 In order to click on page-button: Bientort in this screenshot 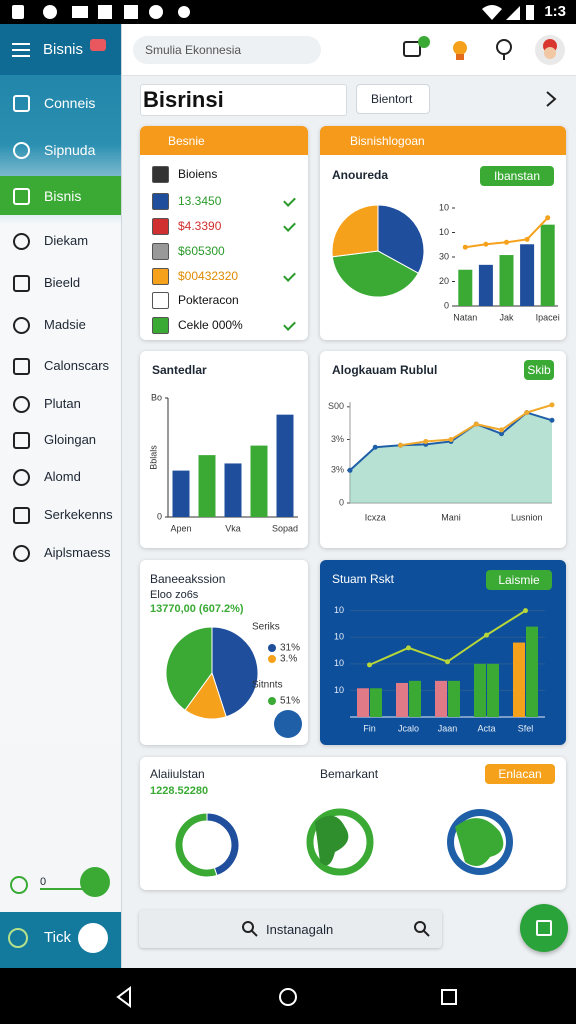, I will do `click(393, 99)`.